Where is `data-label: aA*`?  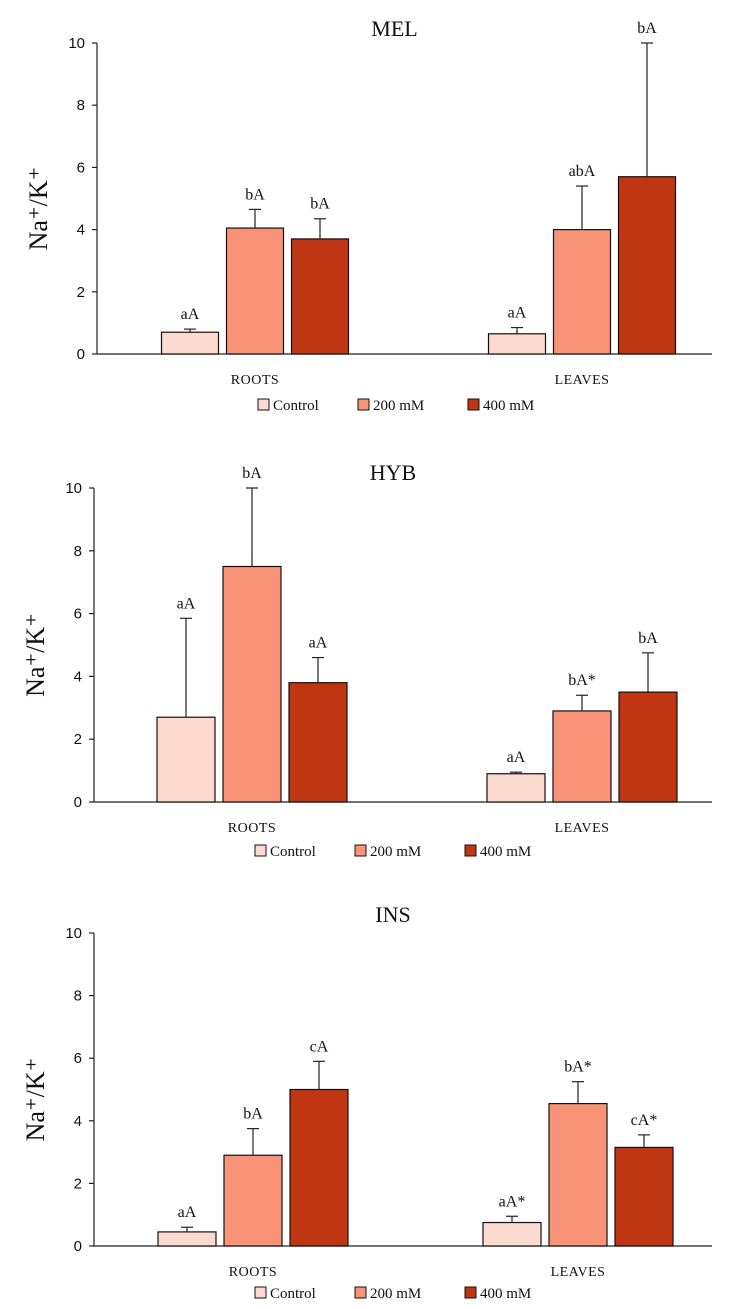 data-label: aA* is located at coordinates (512, 1201).